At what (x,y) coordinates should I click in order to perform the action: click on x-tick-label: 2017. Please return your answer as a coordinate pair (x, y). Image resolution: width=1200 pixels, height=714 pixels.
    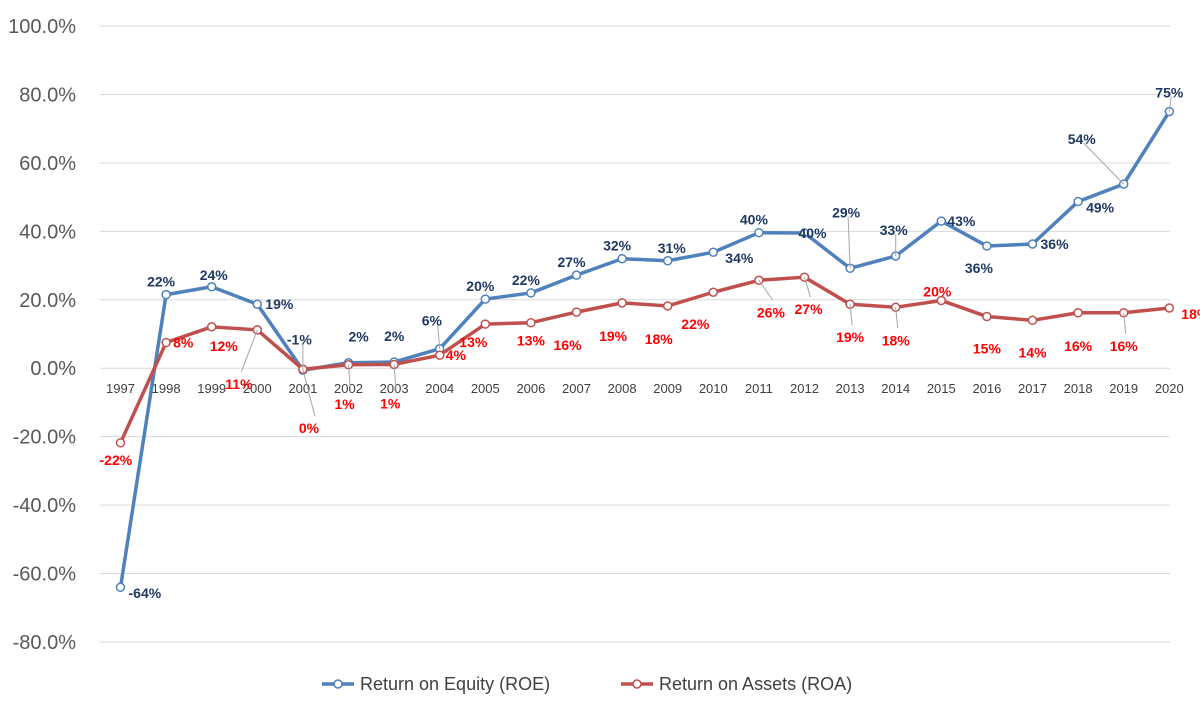
    Looking at the image, I should click on (1032, 388).